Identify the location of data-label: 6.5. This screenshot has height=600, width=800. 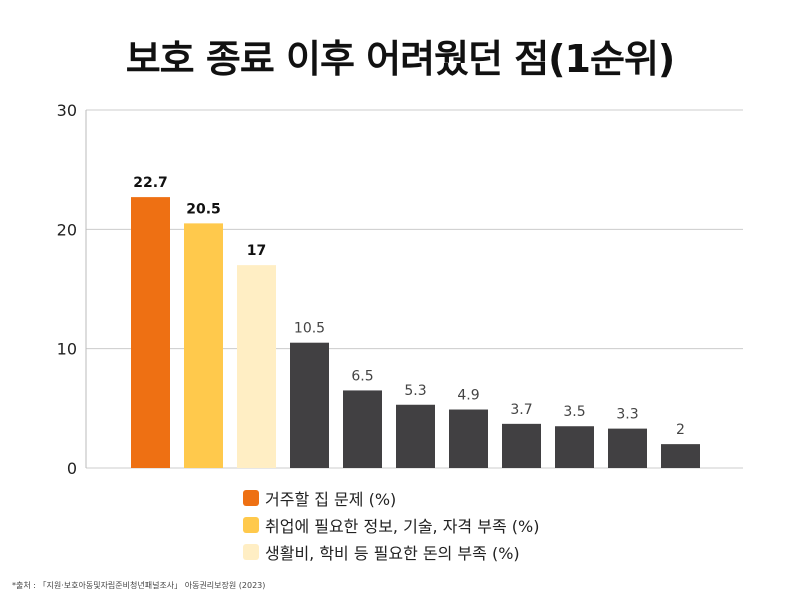
(362, 376).